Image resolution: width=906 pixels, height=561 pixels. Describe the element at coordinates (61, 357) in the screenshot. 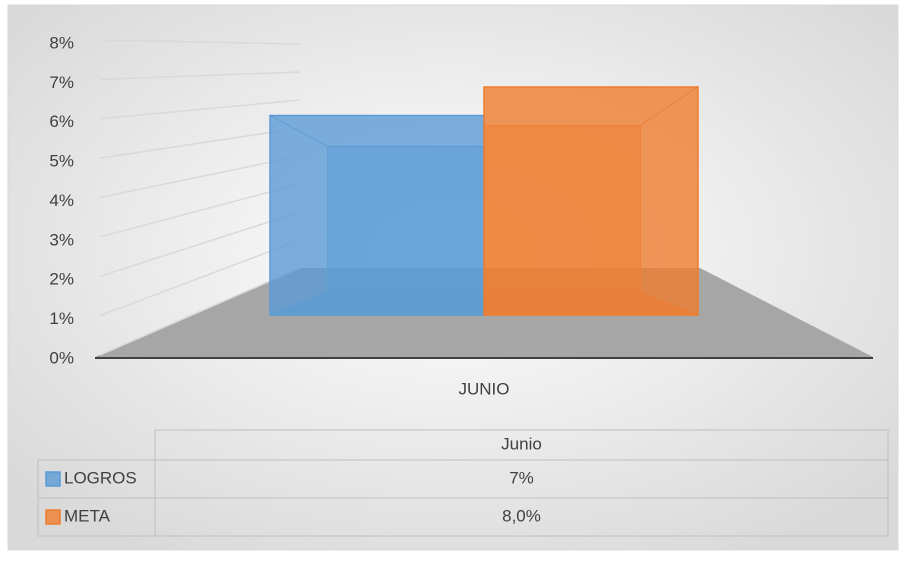

I see `y-tick-label: 0%` at that location.